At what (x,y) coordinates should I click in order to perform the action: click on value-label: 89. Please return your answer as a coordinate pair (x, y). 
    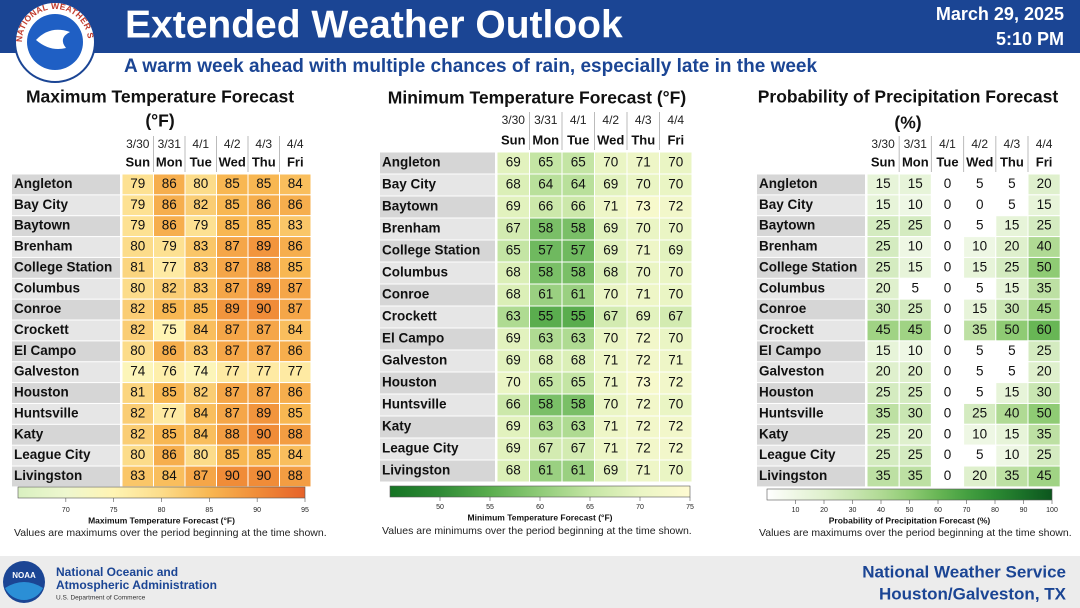
    Looking at the image, I should click on (263, 287).